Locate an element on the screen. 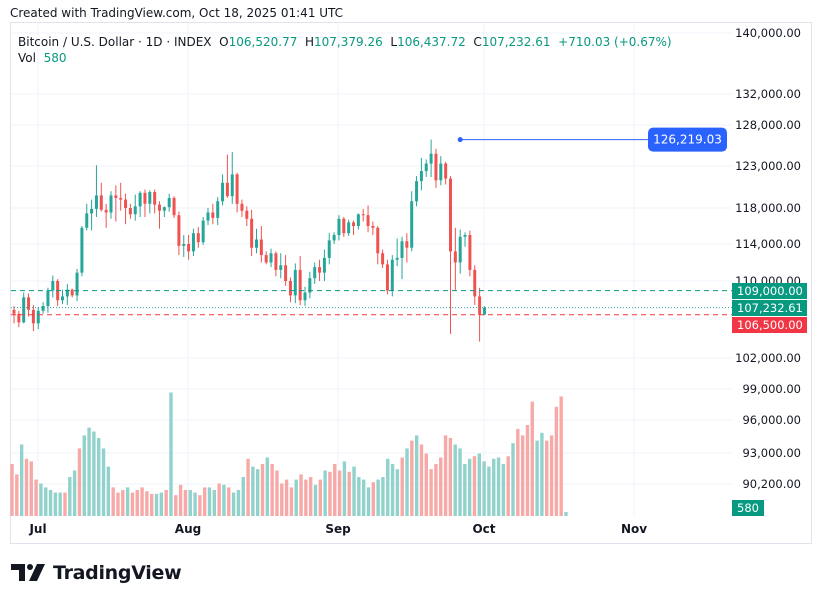 The height and width of the screenshot is (604, 822). tradingview-logo: TradingView is located at coordinates (96, 573).